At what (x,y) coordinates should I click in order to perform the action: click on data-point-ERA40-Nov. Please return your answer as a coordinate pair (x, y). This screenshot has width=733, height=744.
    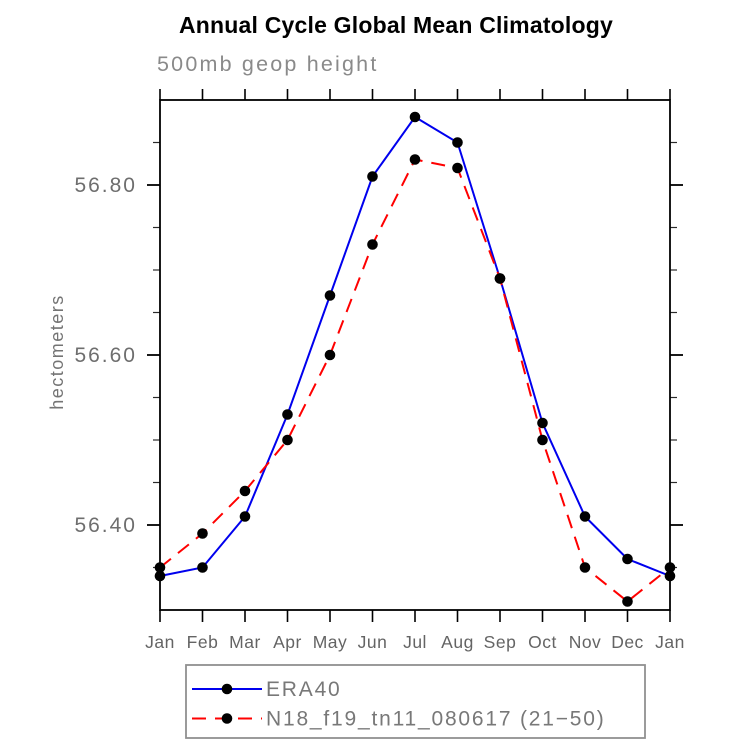
    Looking at the image, I should click on (585, 516).